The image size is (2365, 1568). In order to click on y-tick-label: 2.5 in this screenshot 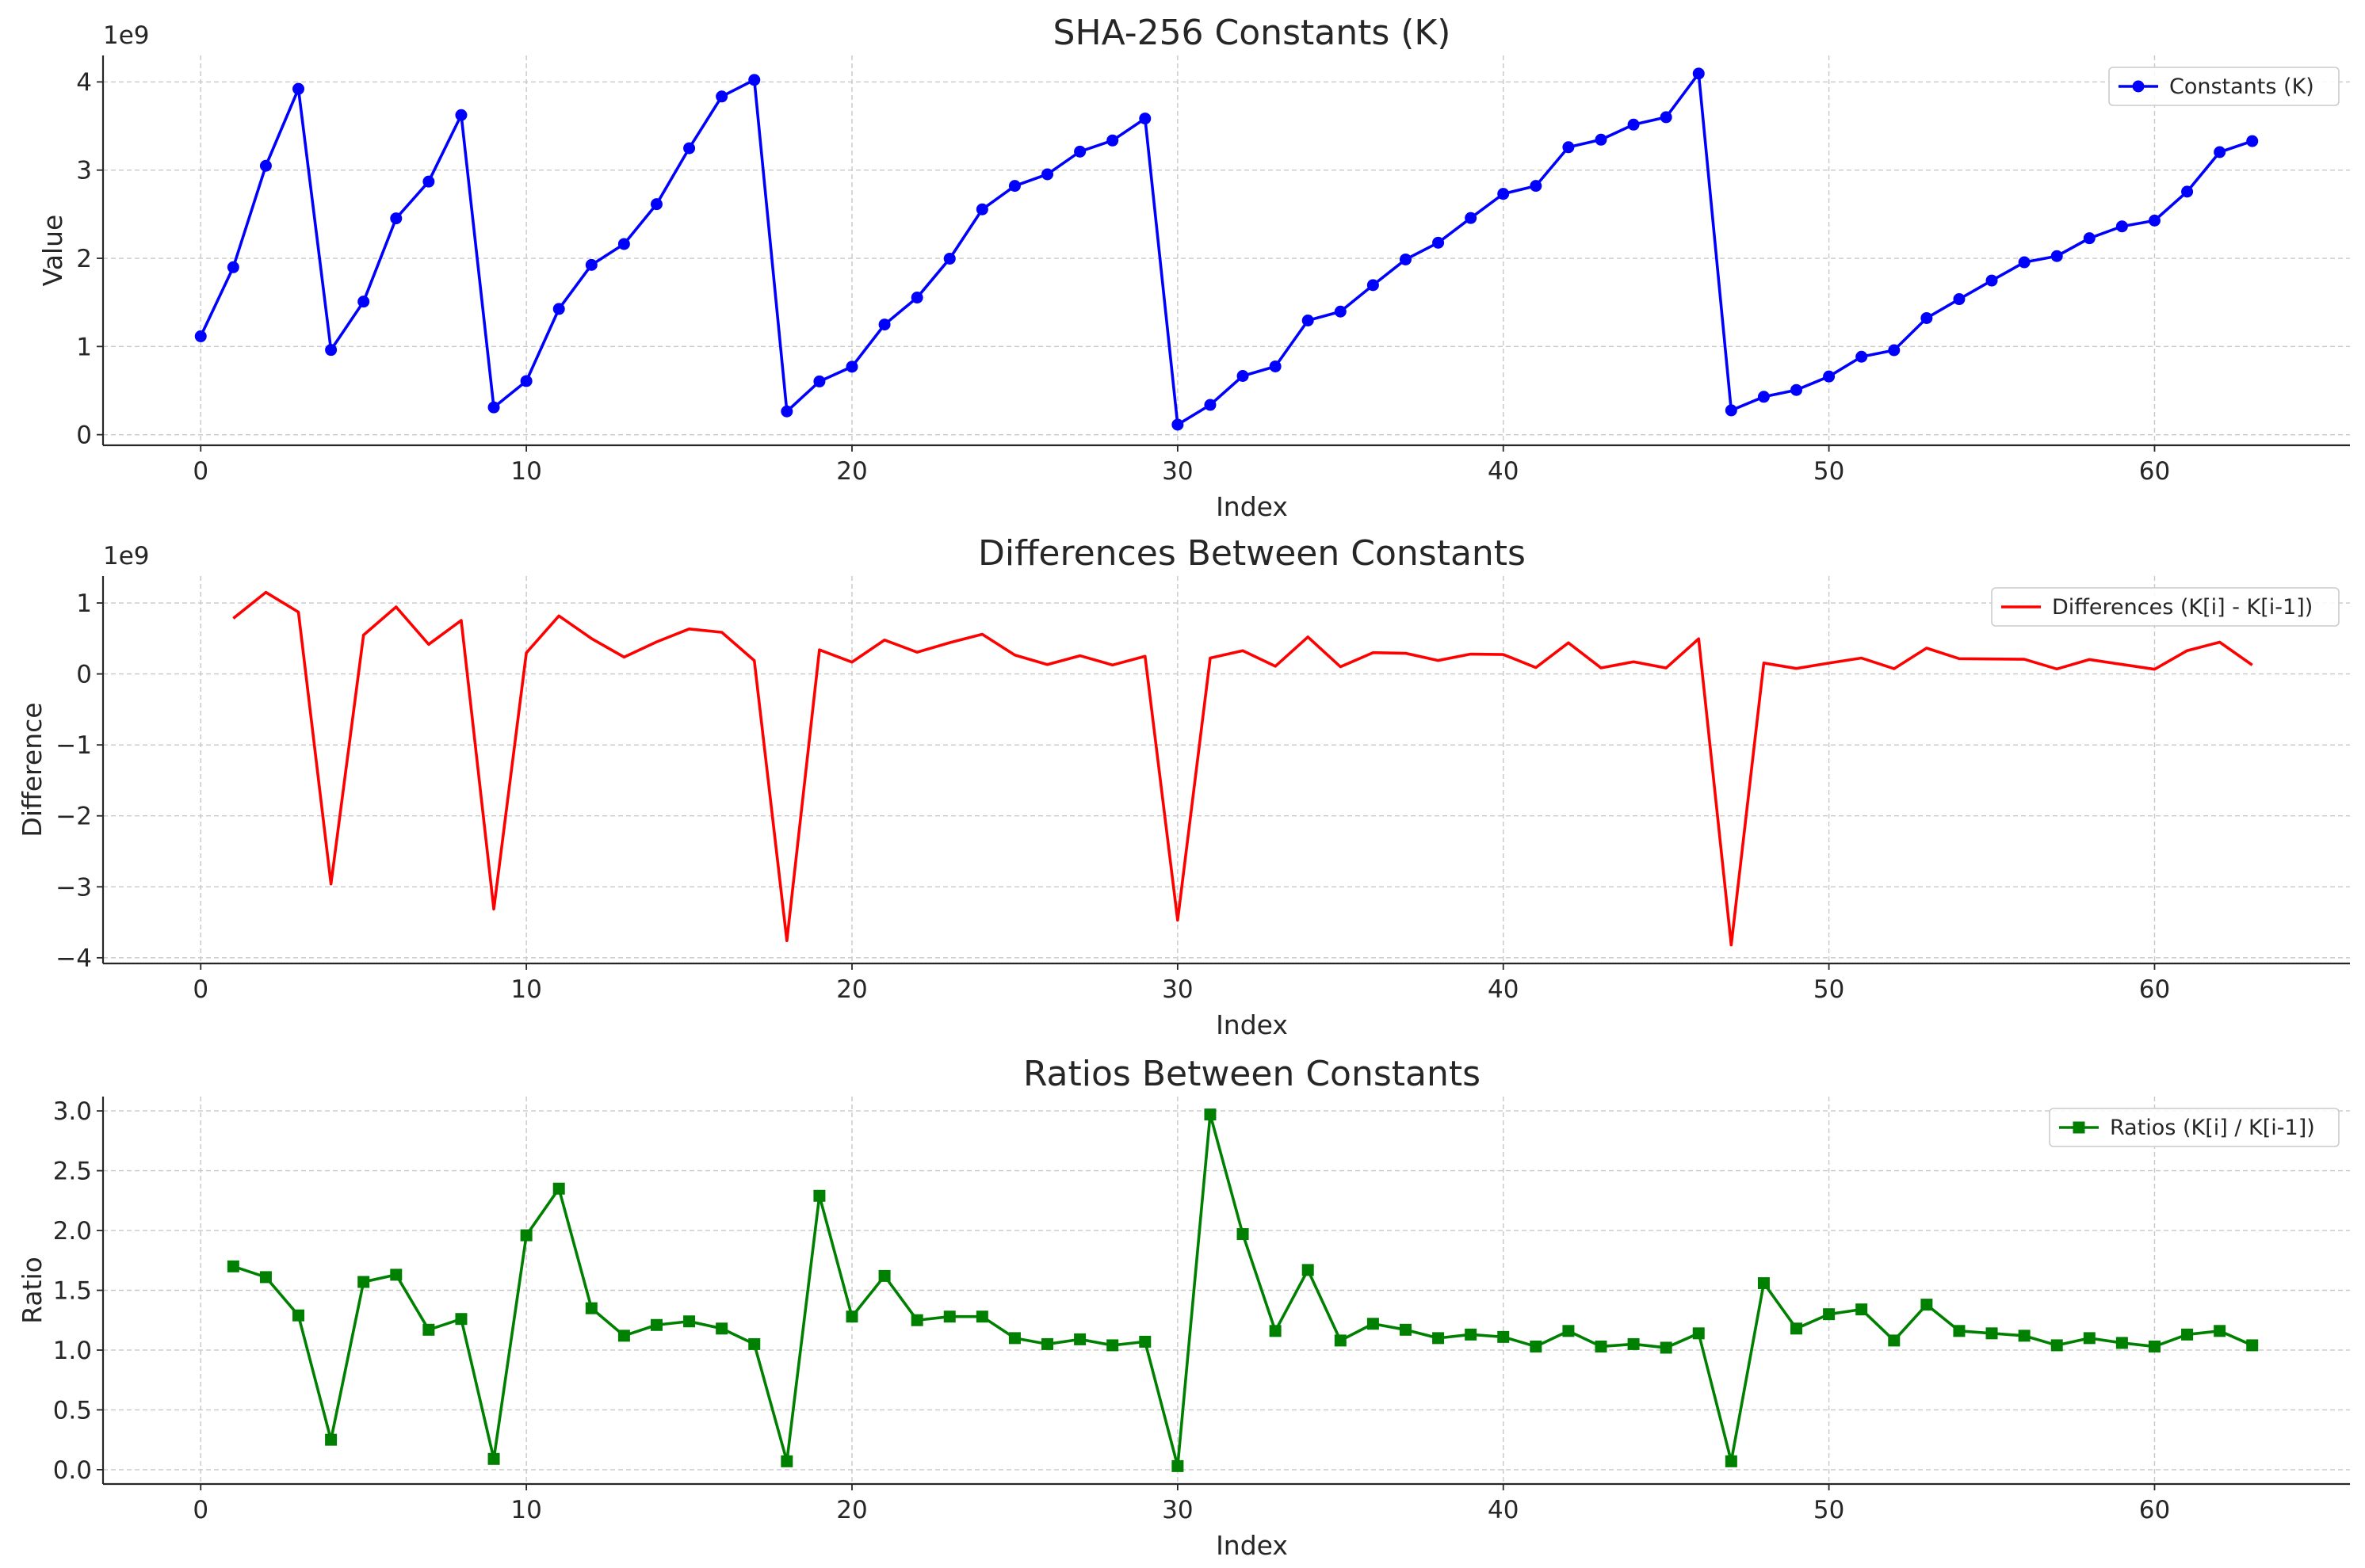, I will do `click(72, 1172)`.